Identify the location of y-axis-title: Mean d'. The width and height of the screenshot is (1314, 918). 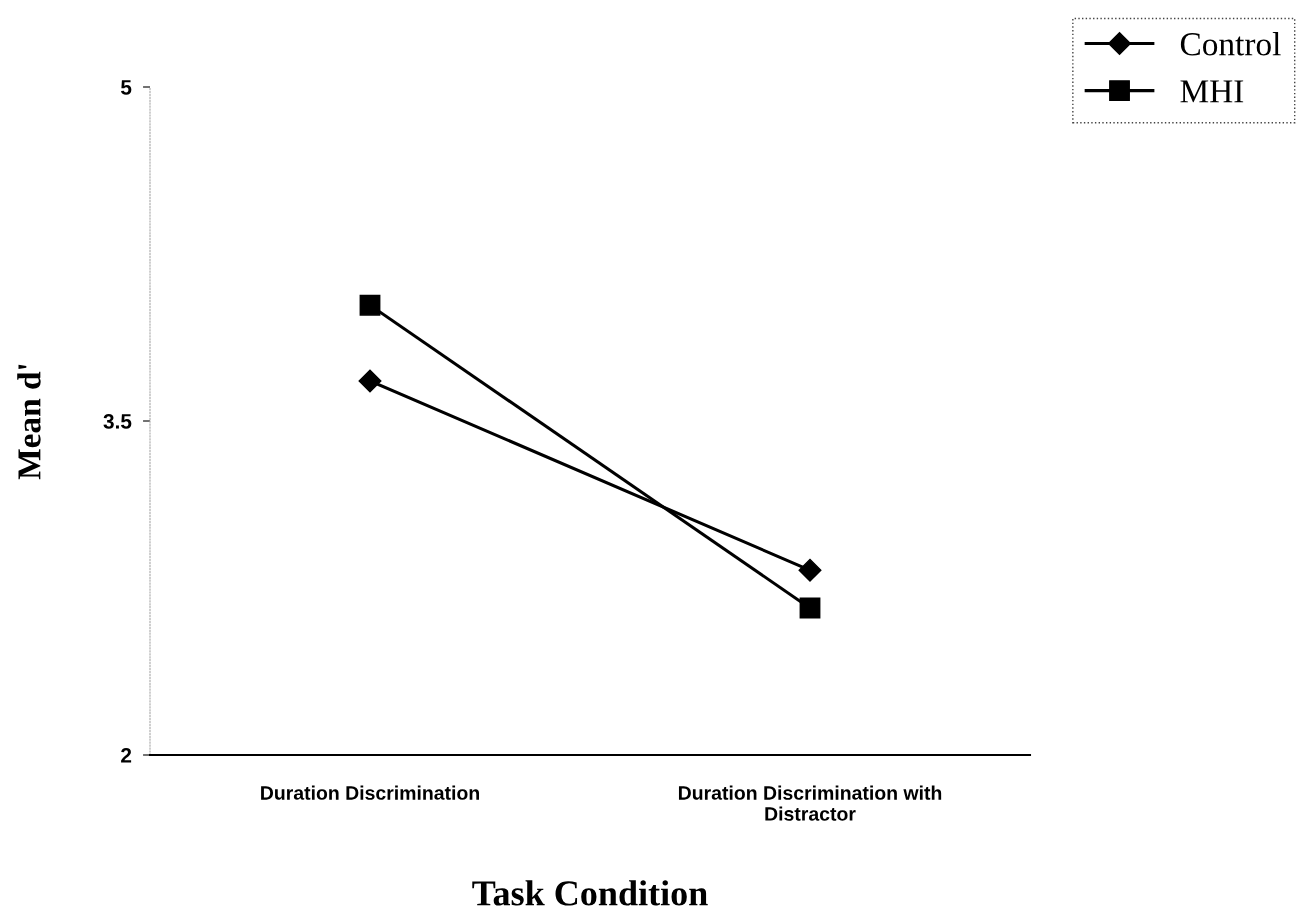
(29, 422).